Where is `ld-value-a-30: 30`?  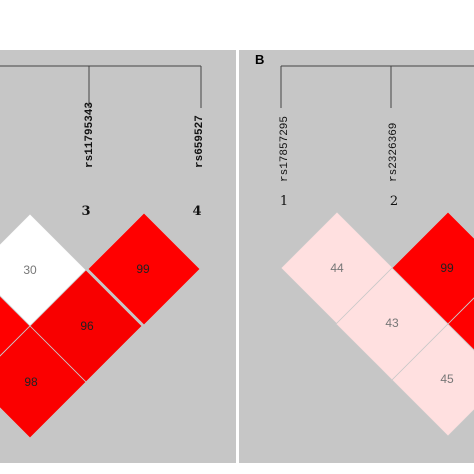
ld-value-a-30: 30 is located at coordinates (30, 270).